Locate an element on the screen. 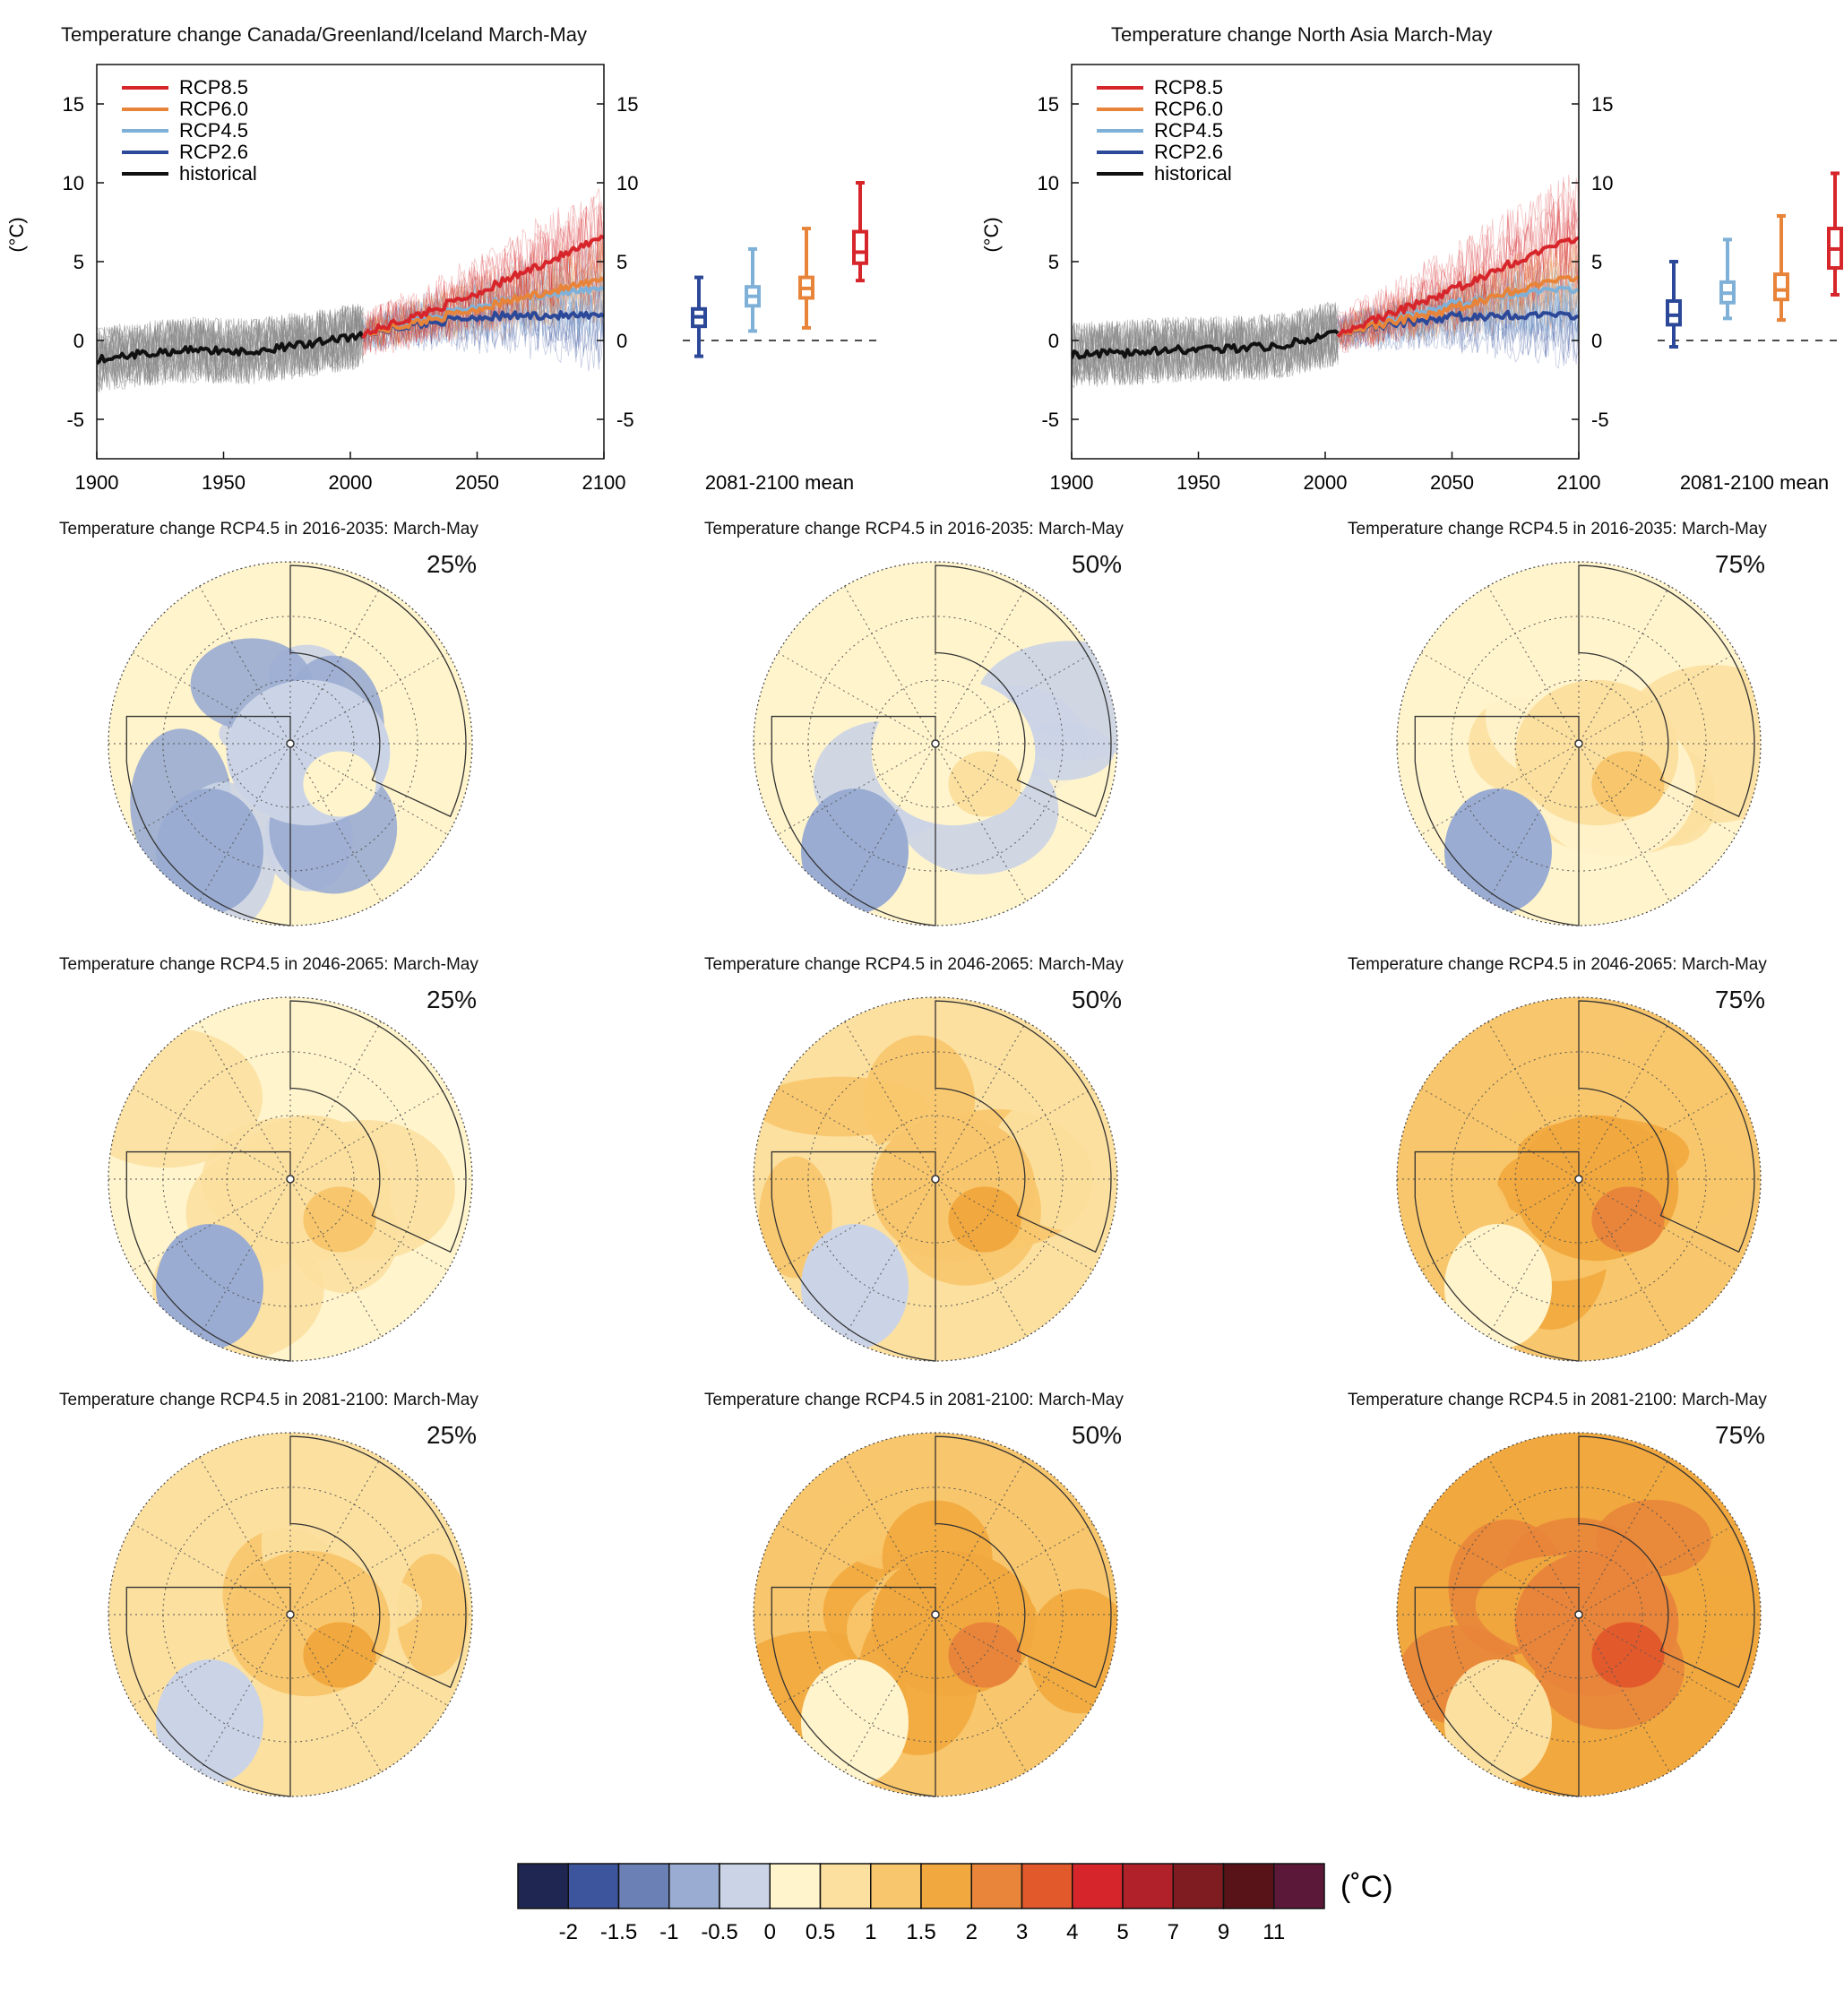 This screenshot has height=2016, width=1844. boxplot-axis-label: 2081-2100 mean is located at coordinates (1754, 483).